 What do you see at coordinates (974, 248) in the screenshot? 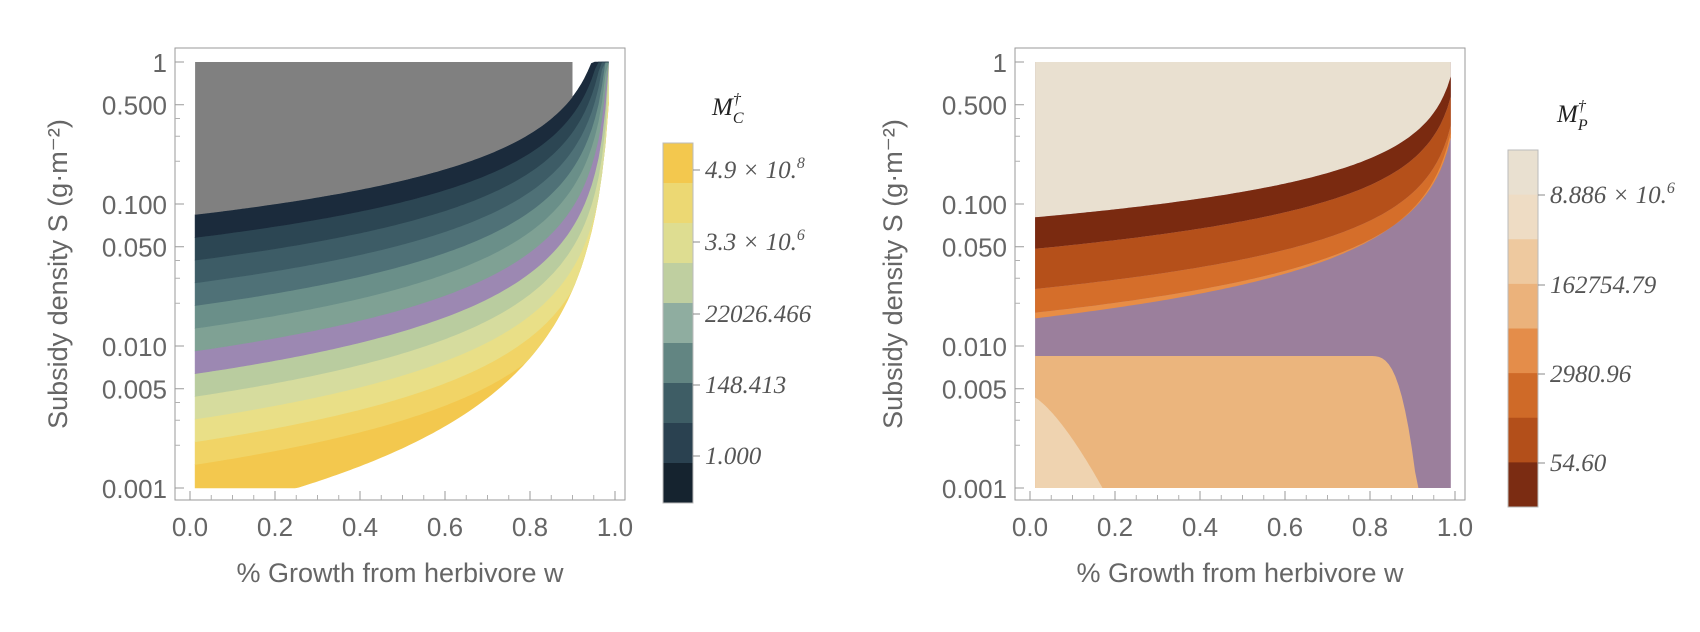
I see `right-y-tick-label: 0.050` at bounding box center [974, 248].